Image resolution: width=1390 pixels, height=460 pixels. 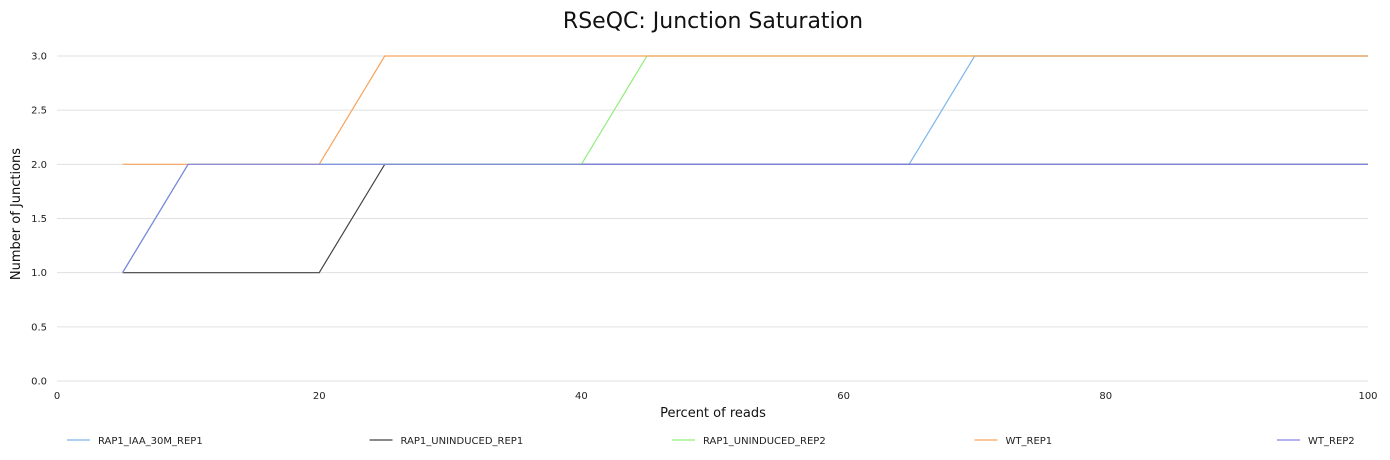 I want to click on legend-label: RAP1_UNINDUCED_REP1, so click(x=462, y=441).